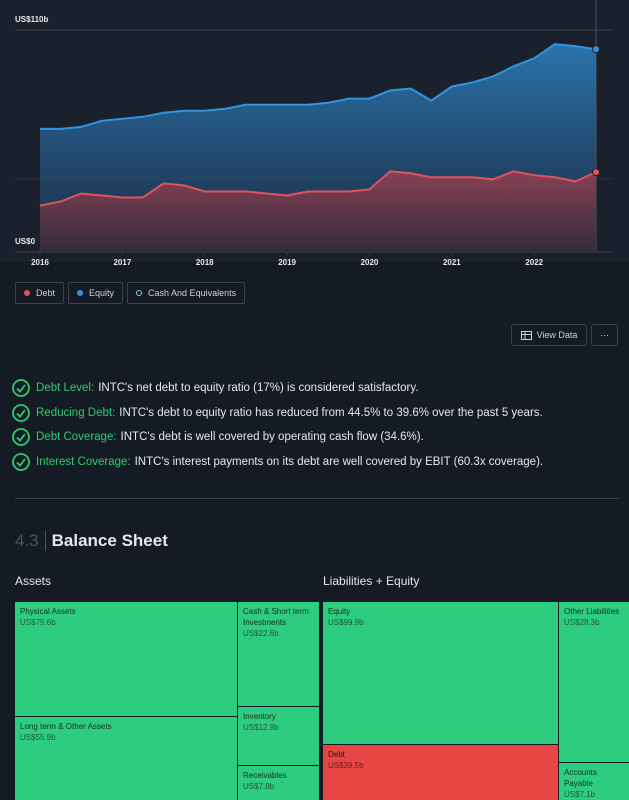 The width and height of the screenshot is (629, 800). What do you see at coordinates (557, 335) in the screenshot?
I see `button-label: View Data` at bounding box center [557, 335].